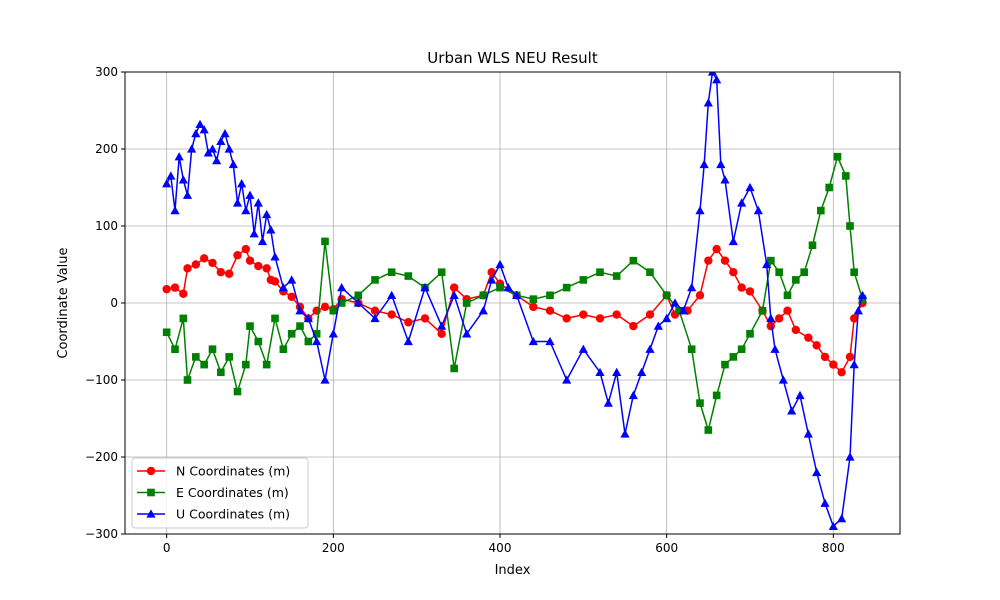  Describe the element at coordinates (232, 492) in the screenshot. I see `legend-label: E Coordinates (m)` at that location.